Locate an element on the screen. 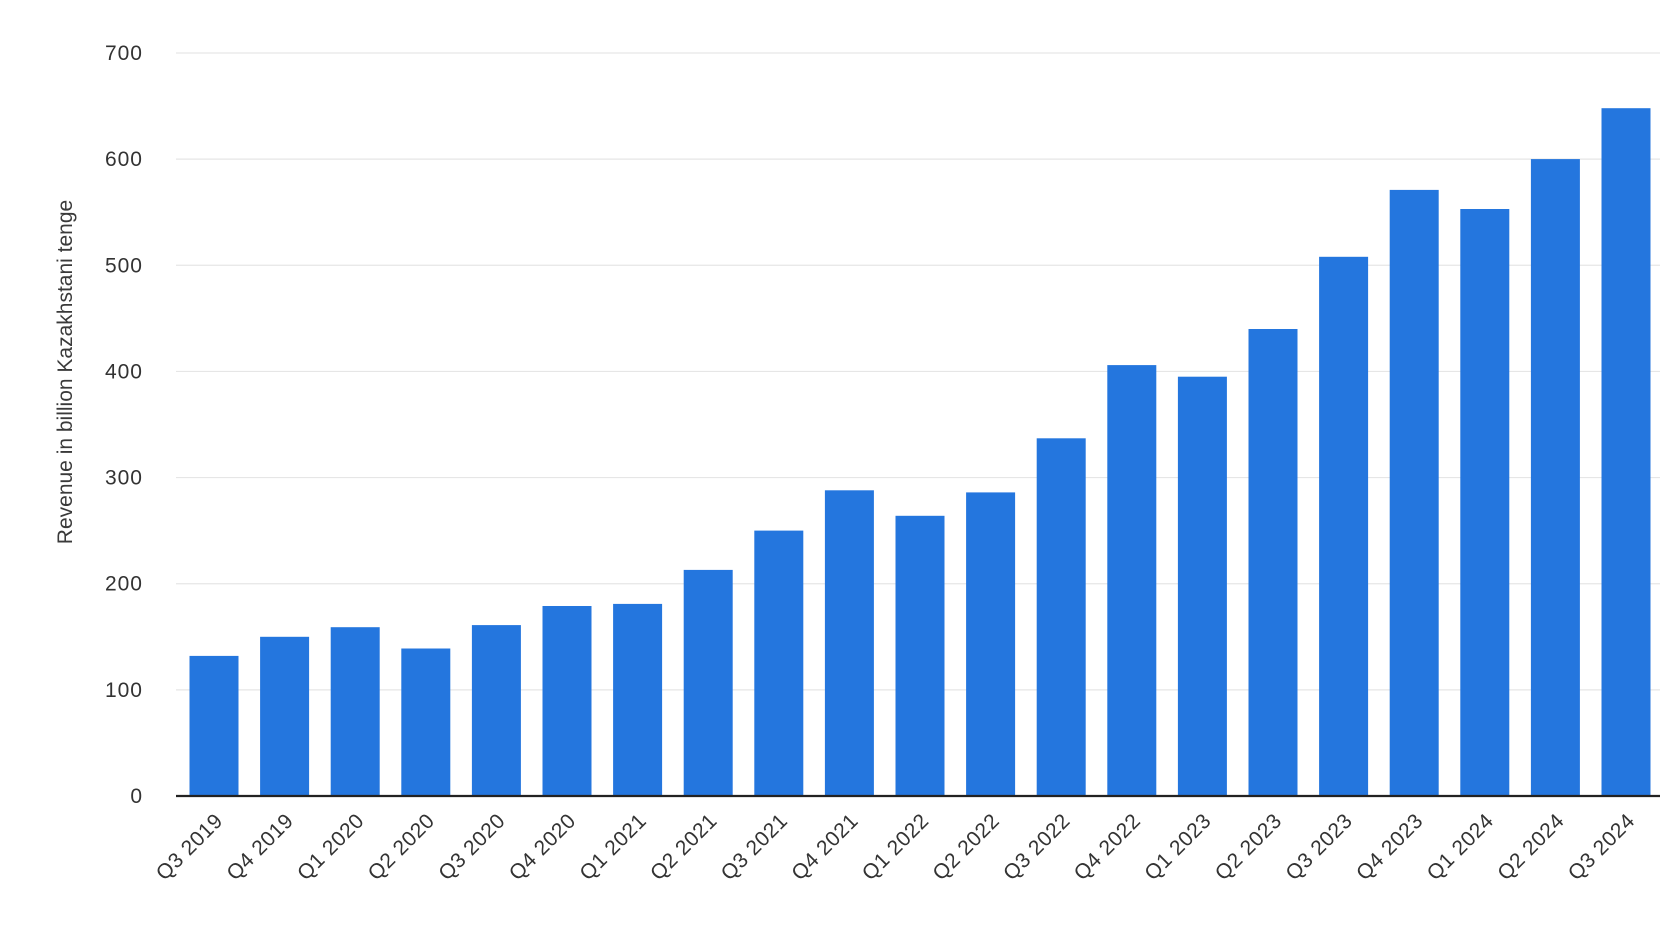  x-tick-label: Q2 2023 is located at coordinates (1249, 847).